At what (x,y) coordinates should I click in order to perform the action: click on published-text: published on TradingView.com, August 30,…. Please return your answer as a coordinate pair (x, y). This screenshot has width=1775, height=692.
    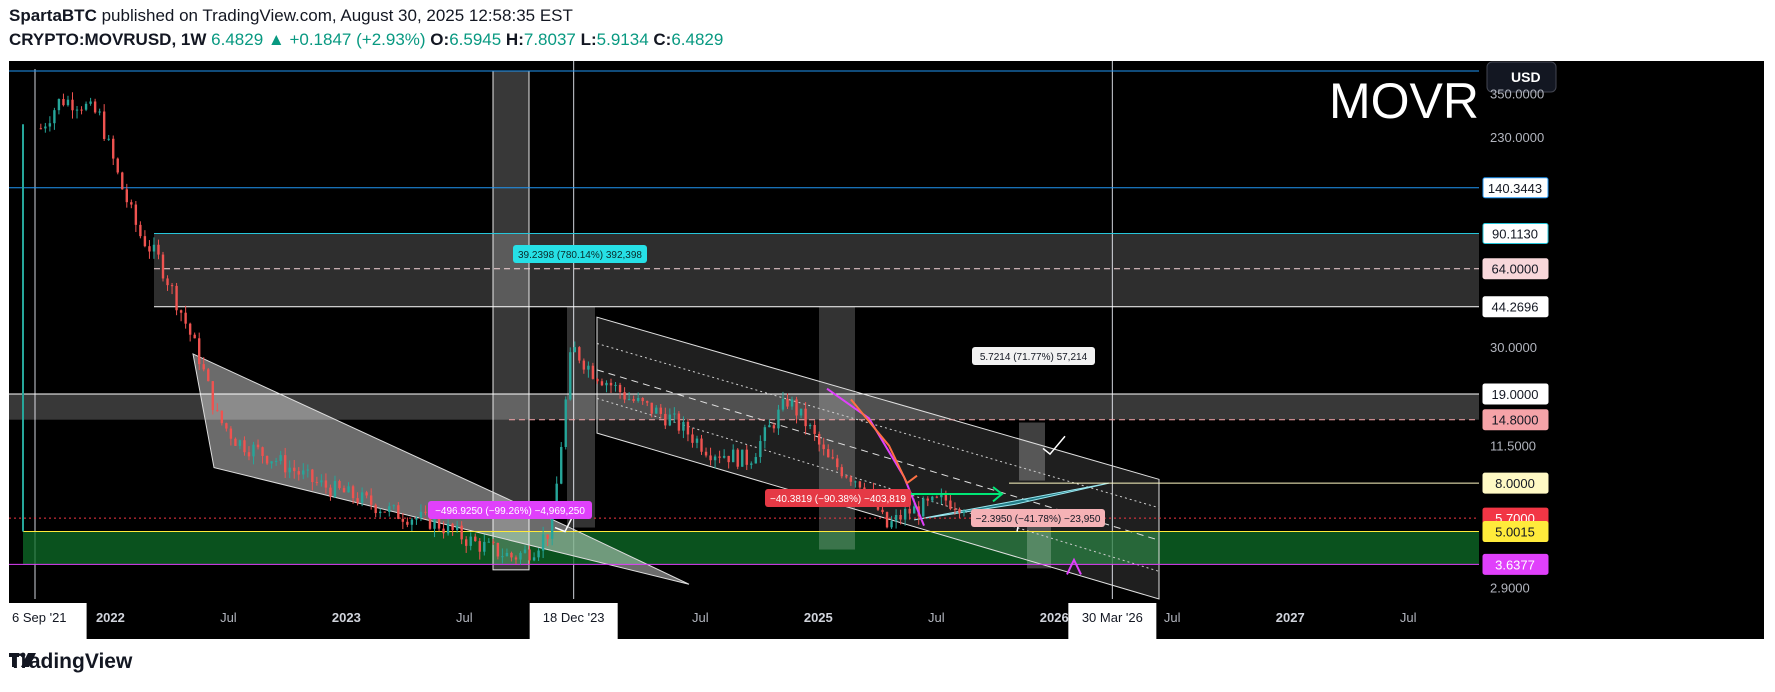
    Looking at the image, I should click on (337, 15).